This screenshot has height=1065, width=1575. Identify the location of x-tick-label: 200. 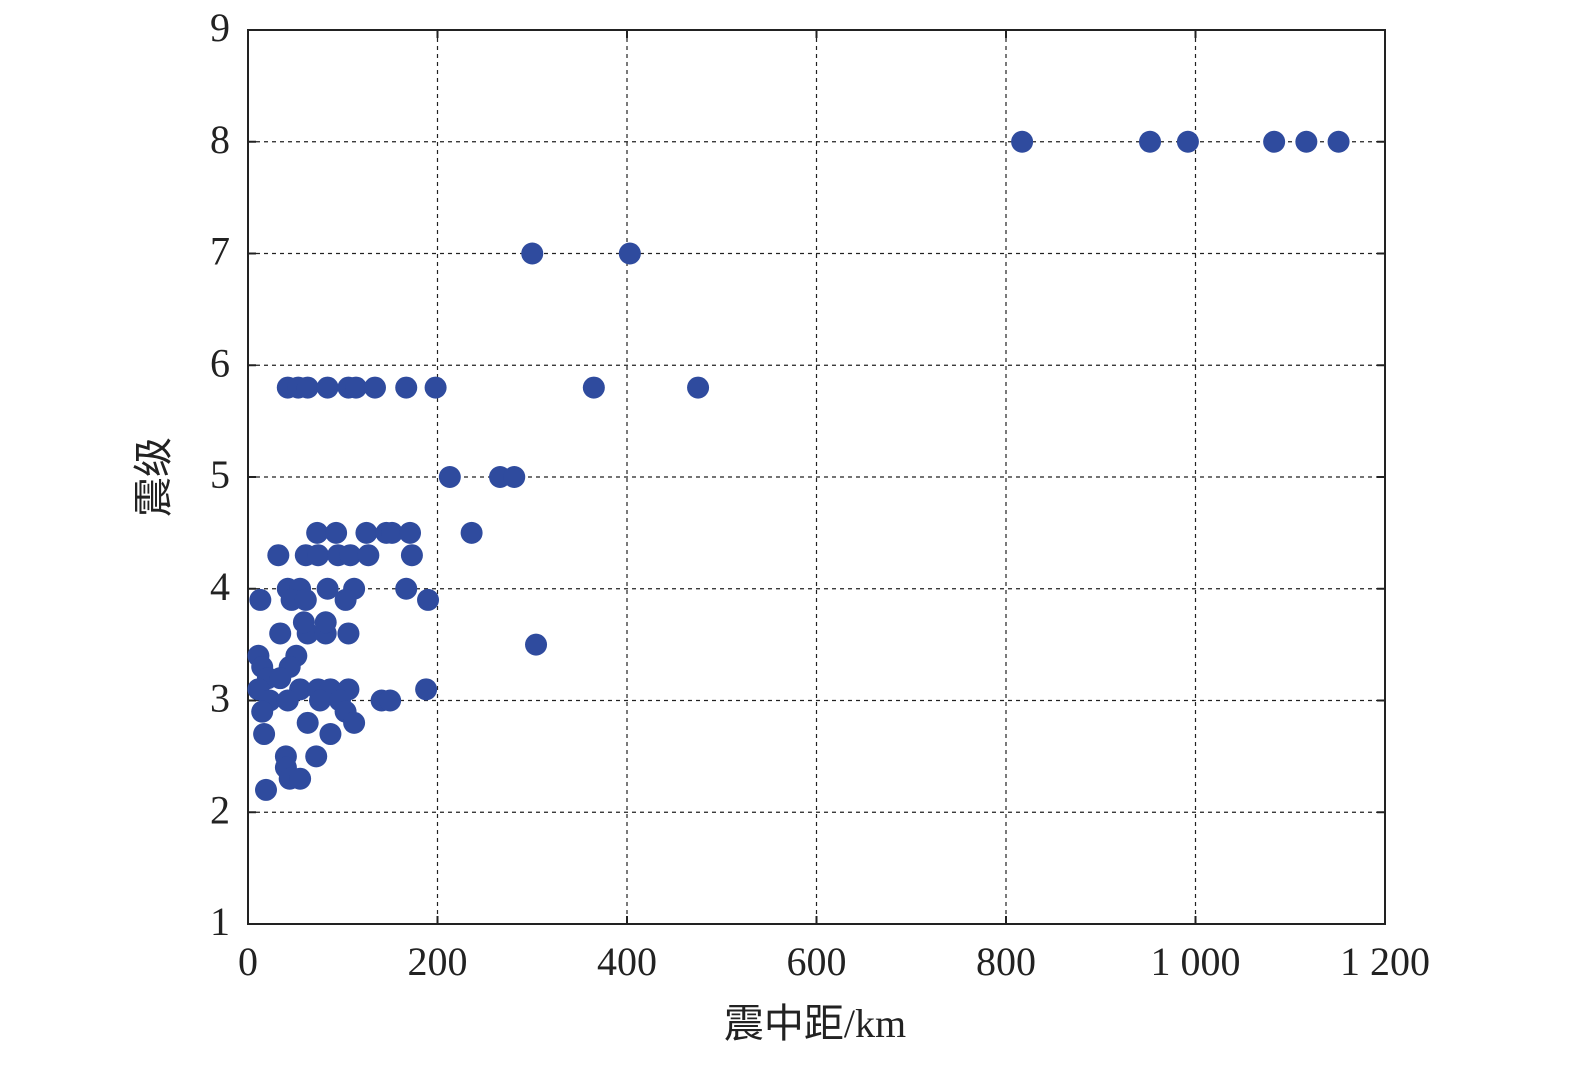
(438, 961).